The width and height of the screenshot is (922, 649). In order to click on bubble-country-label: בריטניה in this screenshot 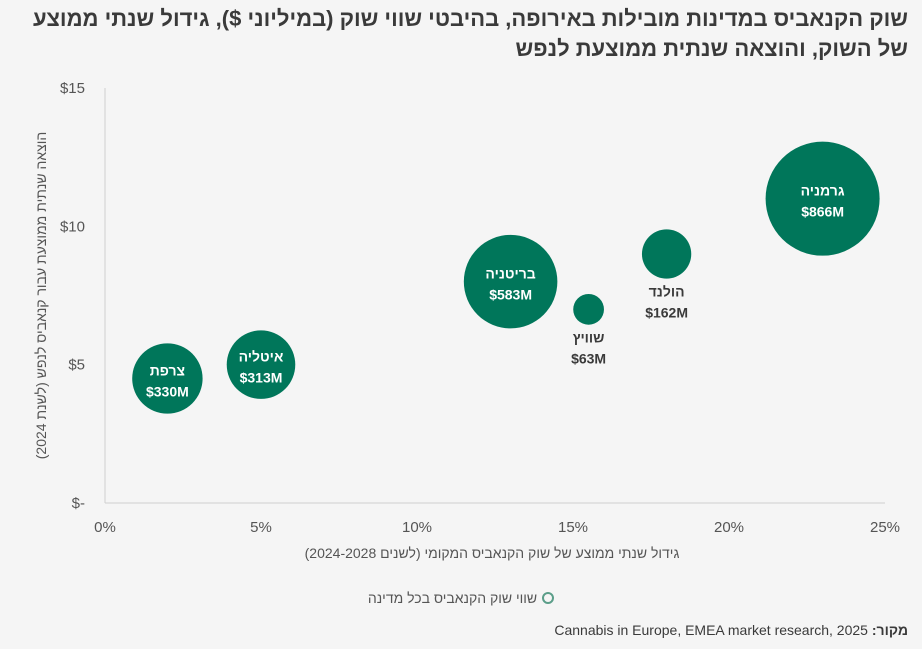, I will do `click(510, 274)`.